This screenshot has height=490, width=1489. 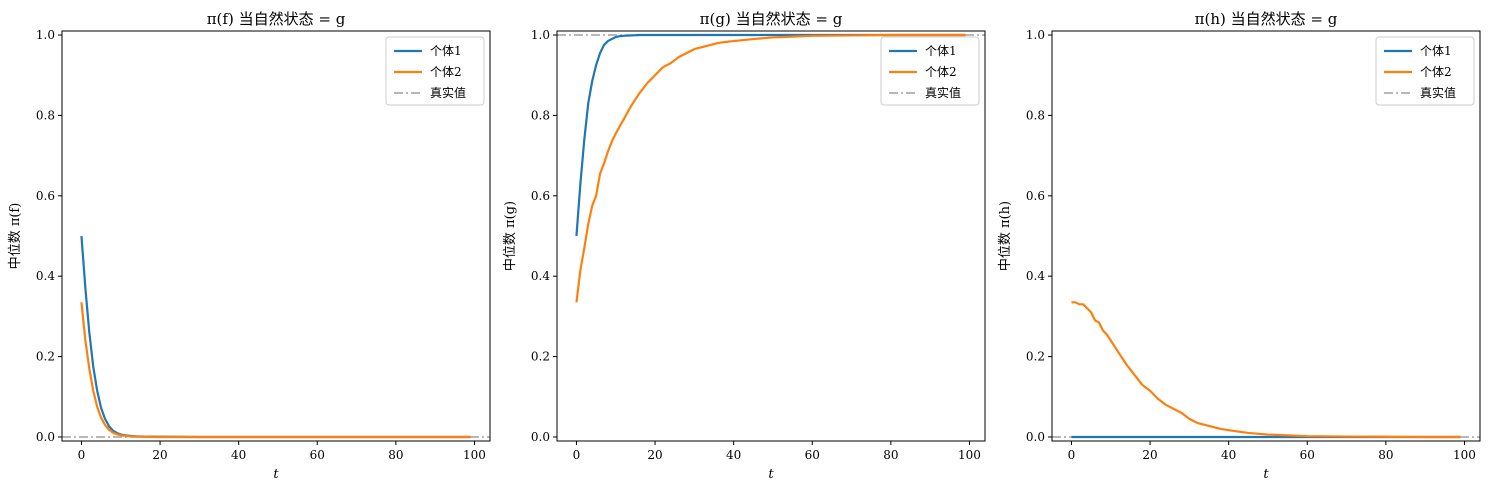 What do you see at coordinates (510, 236) in the screenshot?
I see `y-axis-label: 中位数 π(g)` at bounding box center [510, 236].